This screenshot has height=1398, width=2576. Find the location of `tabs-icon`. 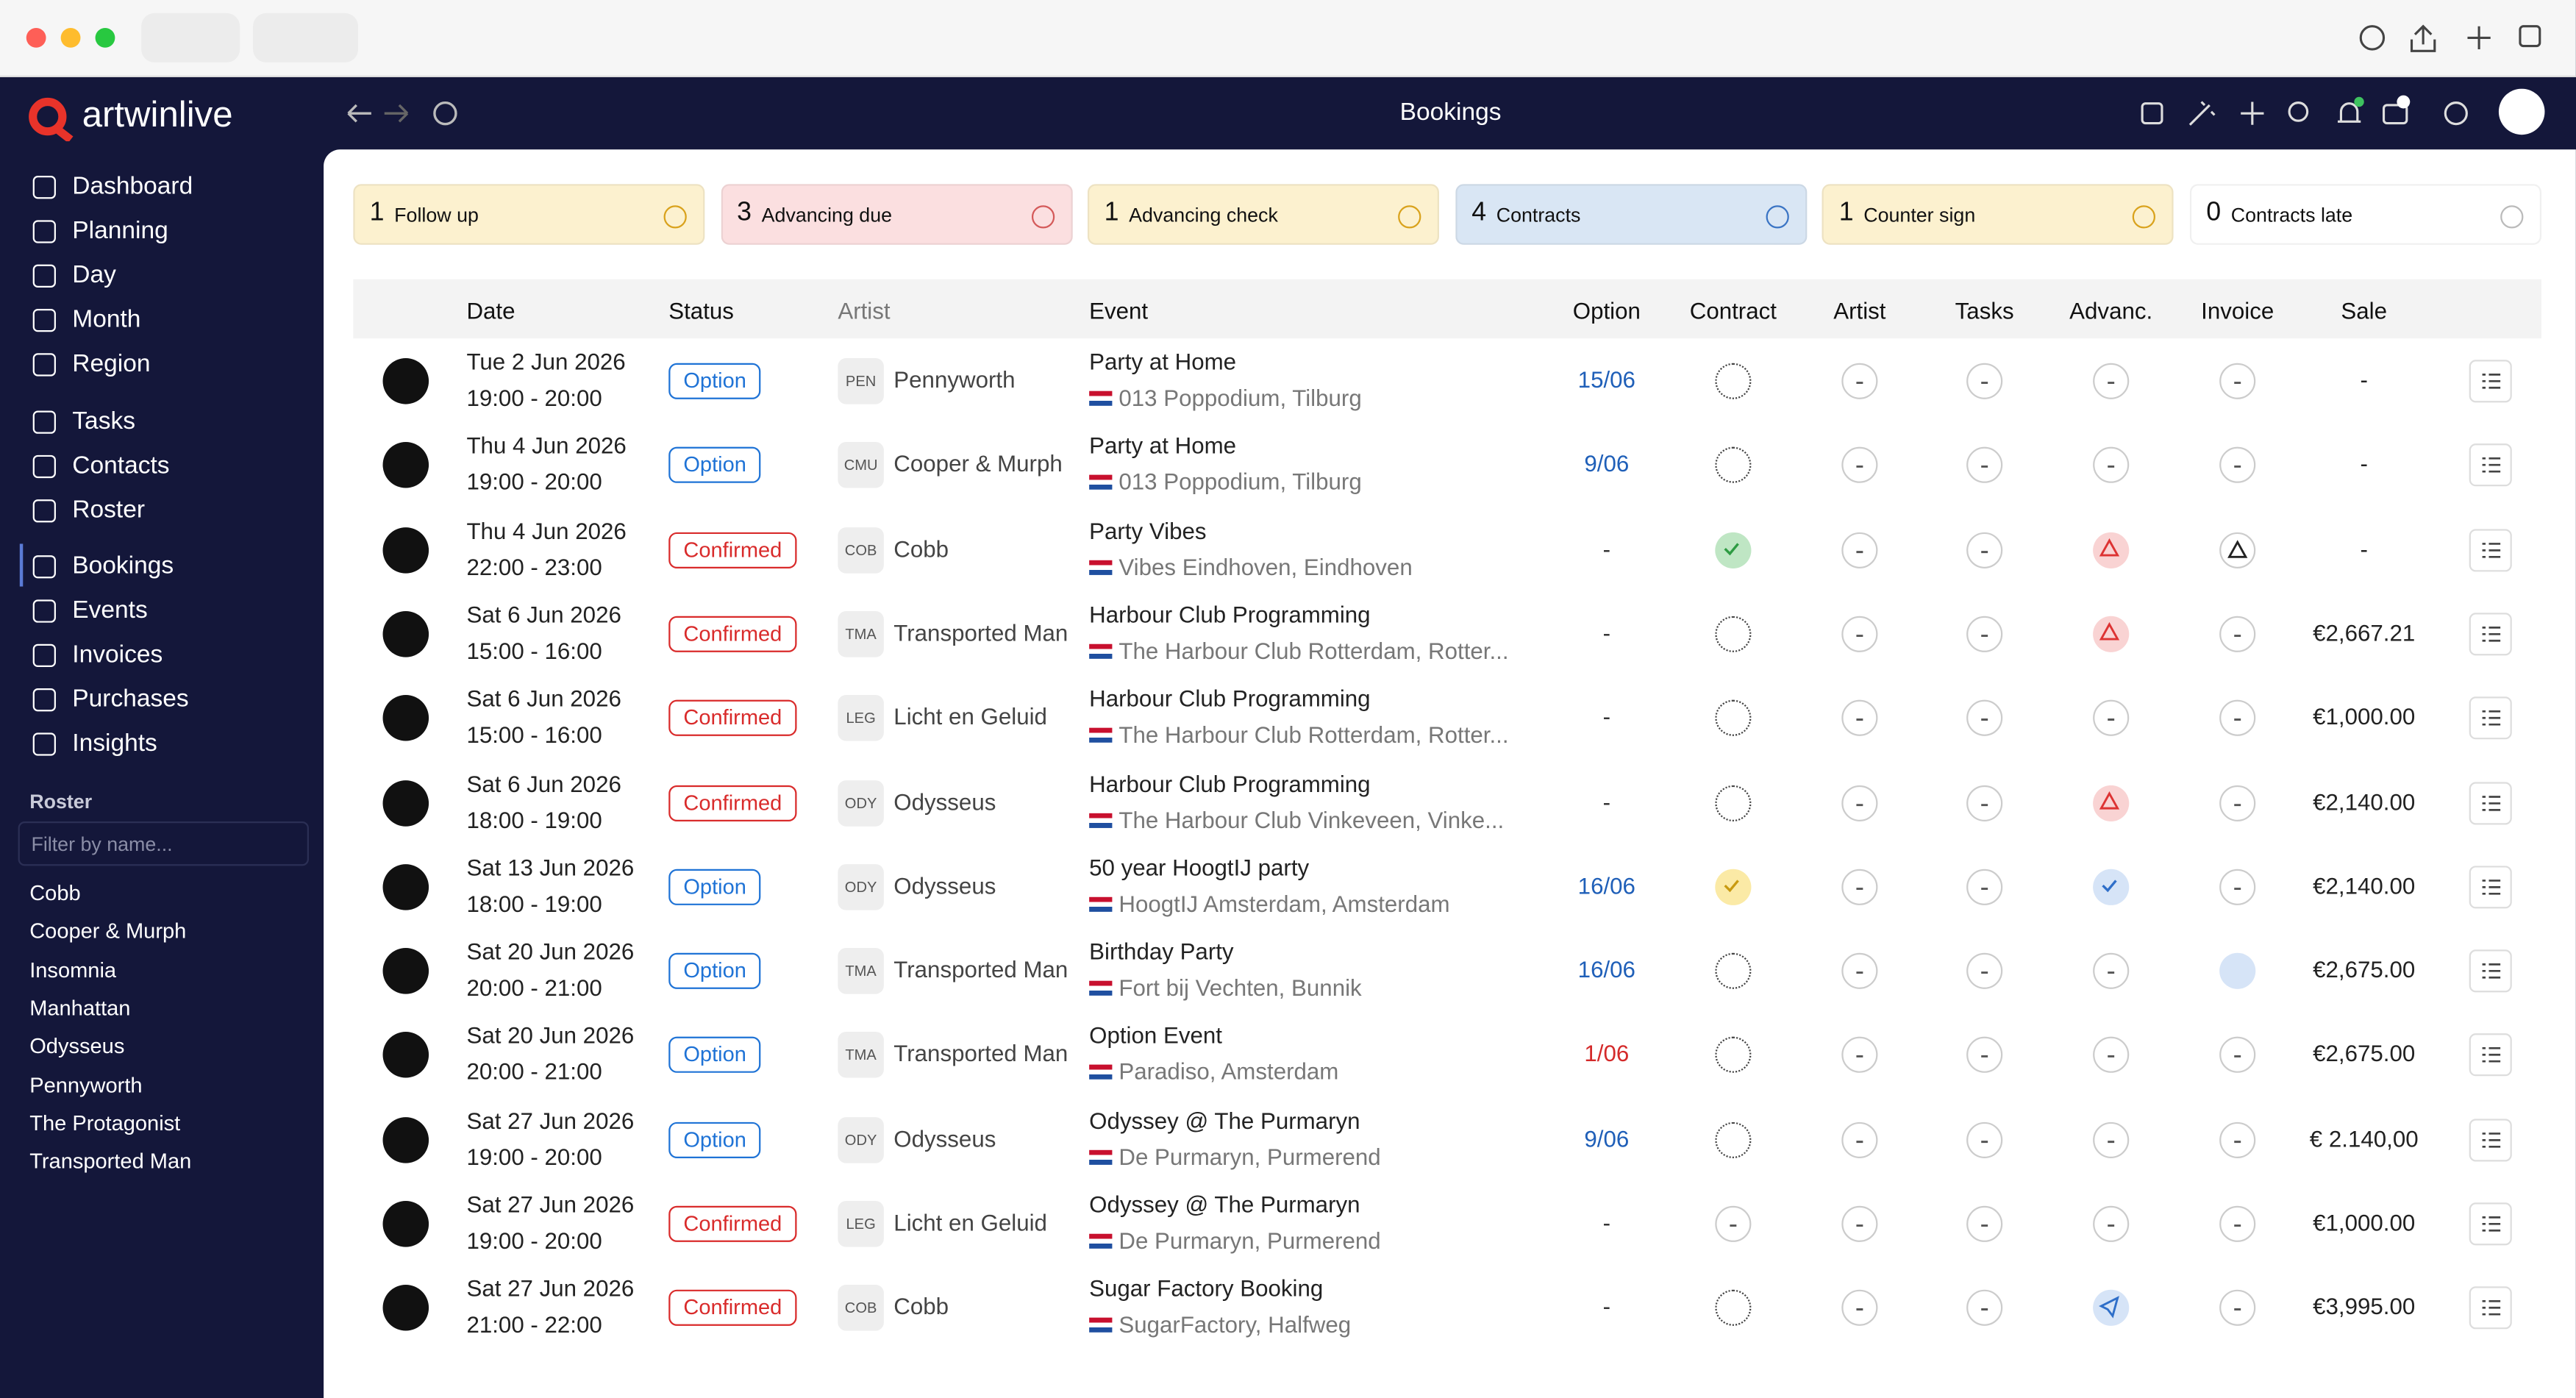

tabs-icon is located at coordinates (2530, 36).